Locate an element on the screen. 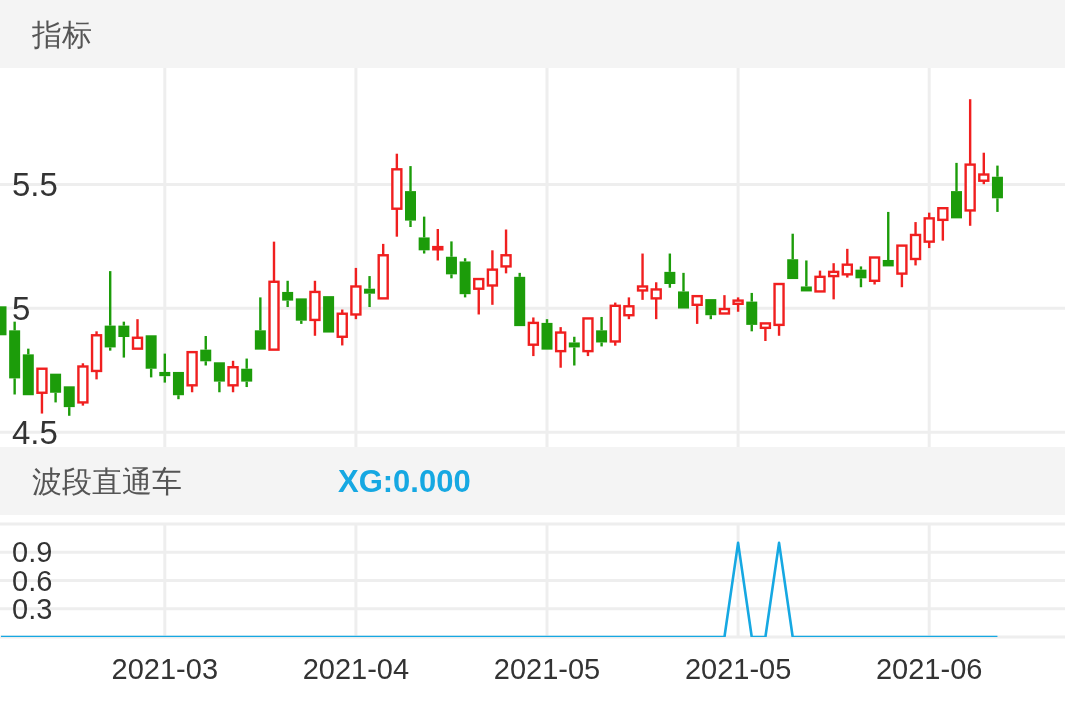  y-tick-label: 5 is located at coordinates (21, 308).